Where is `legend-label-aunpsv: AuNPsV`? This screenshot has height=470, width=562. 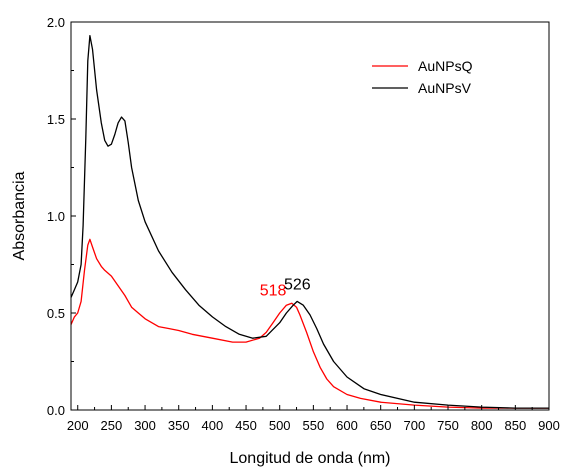
legend-label-aunpsv: AuNPsV is located at coordinates (445, 88).